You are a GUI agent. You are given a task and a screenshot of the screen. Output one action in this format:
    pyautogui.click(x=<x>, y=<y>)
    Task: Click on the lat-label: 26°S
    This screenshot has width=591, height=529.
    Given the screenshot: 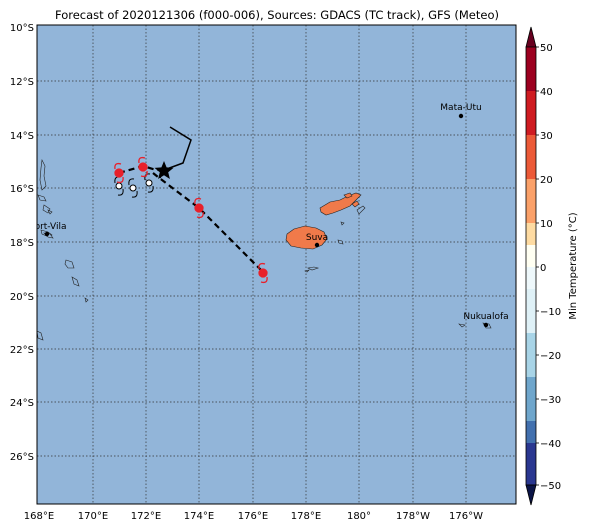 What is the action you would take?
    pyautogui.click(x=22, y=457)
    